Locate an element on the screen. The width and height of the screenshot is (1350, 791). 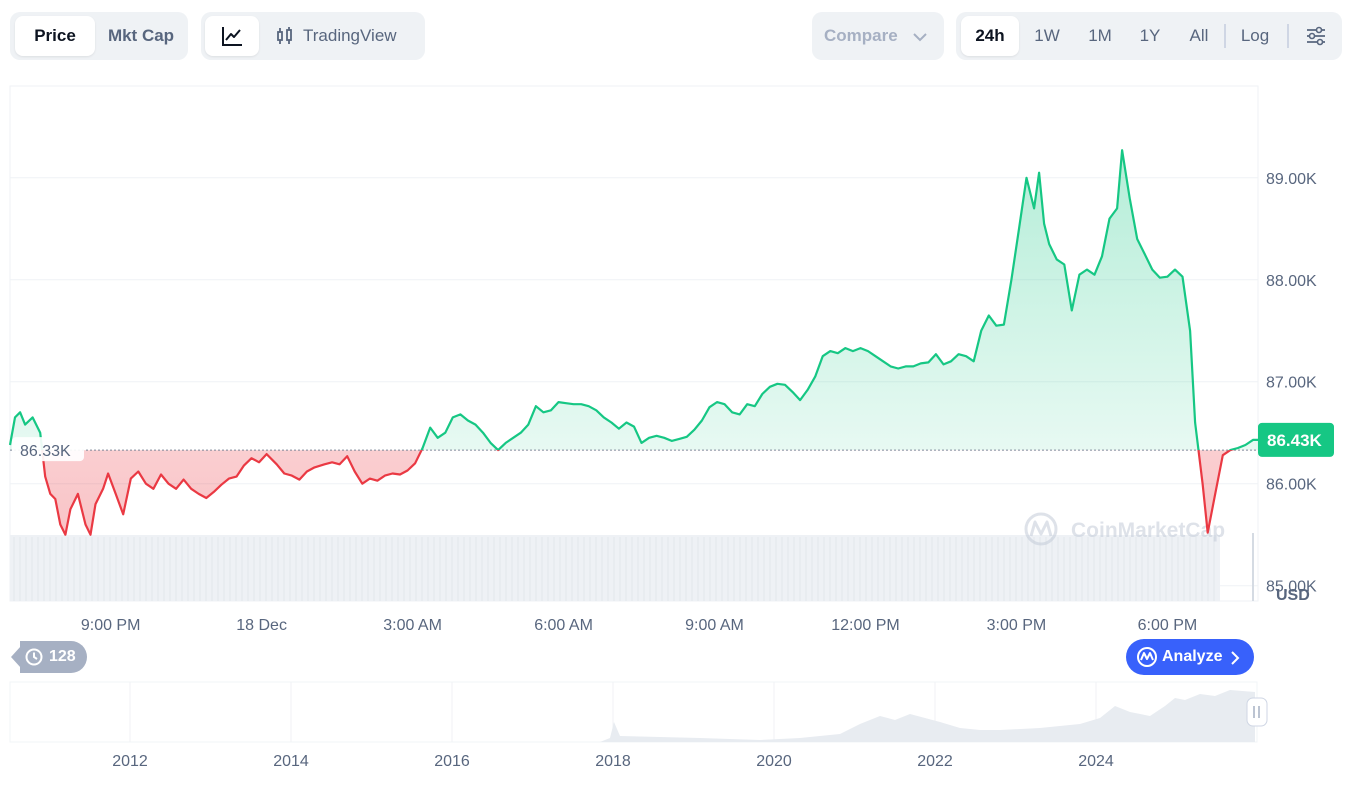
volume-stripes is located at coordinates (614, 569).